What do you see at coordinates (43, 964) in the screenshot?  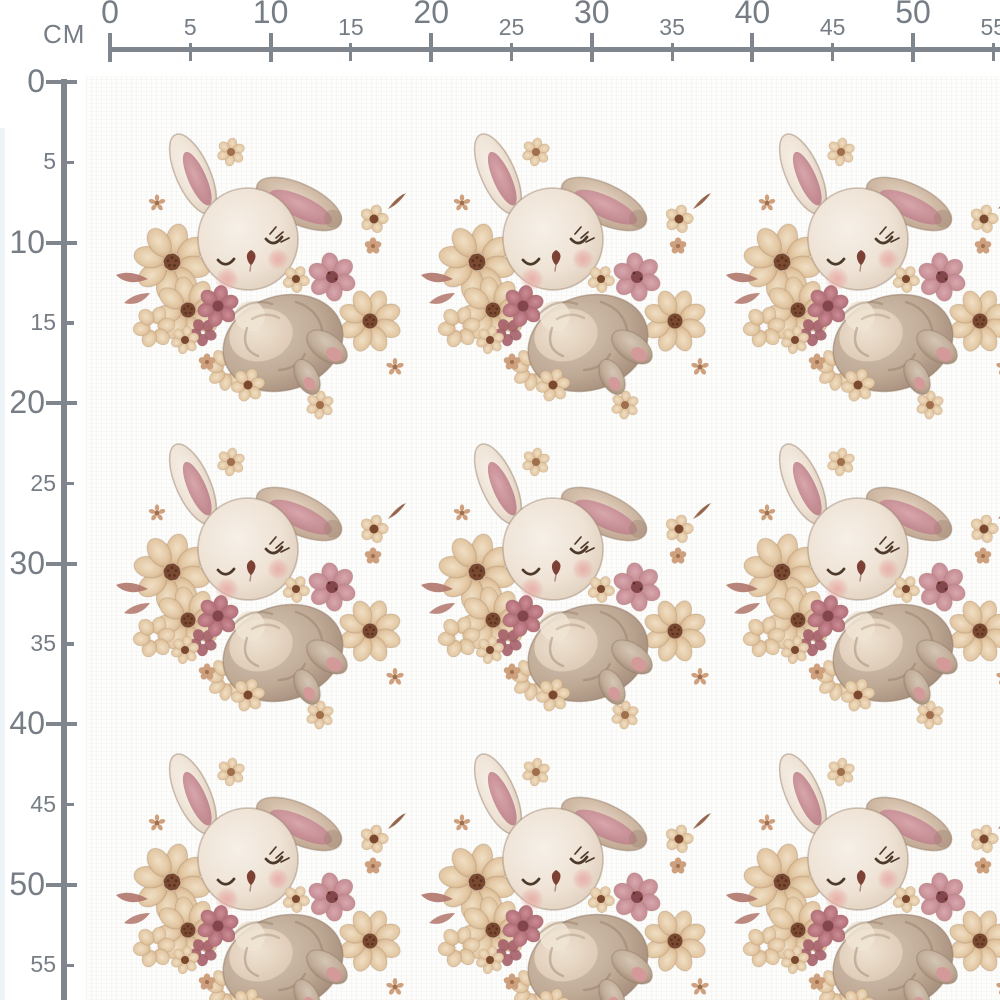 I see `ruler-left-label-55: 55` at bounding box center [43, 964].